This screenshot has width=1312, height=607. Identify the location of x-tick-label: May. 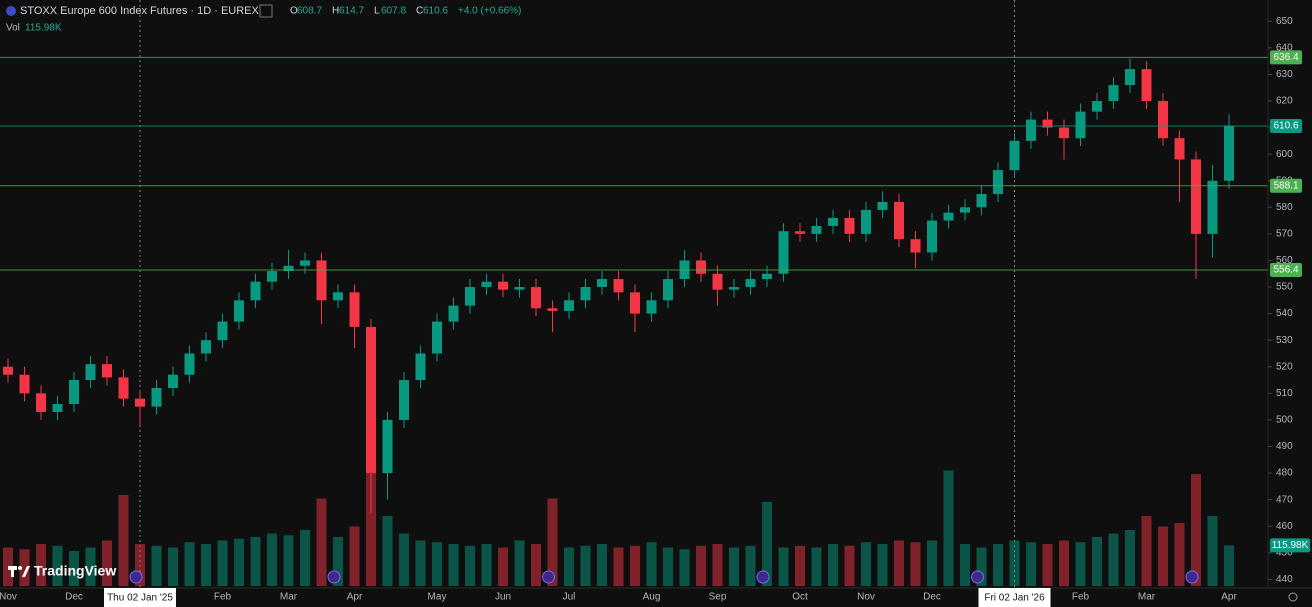
(437, 597).